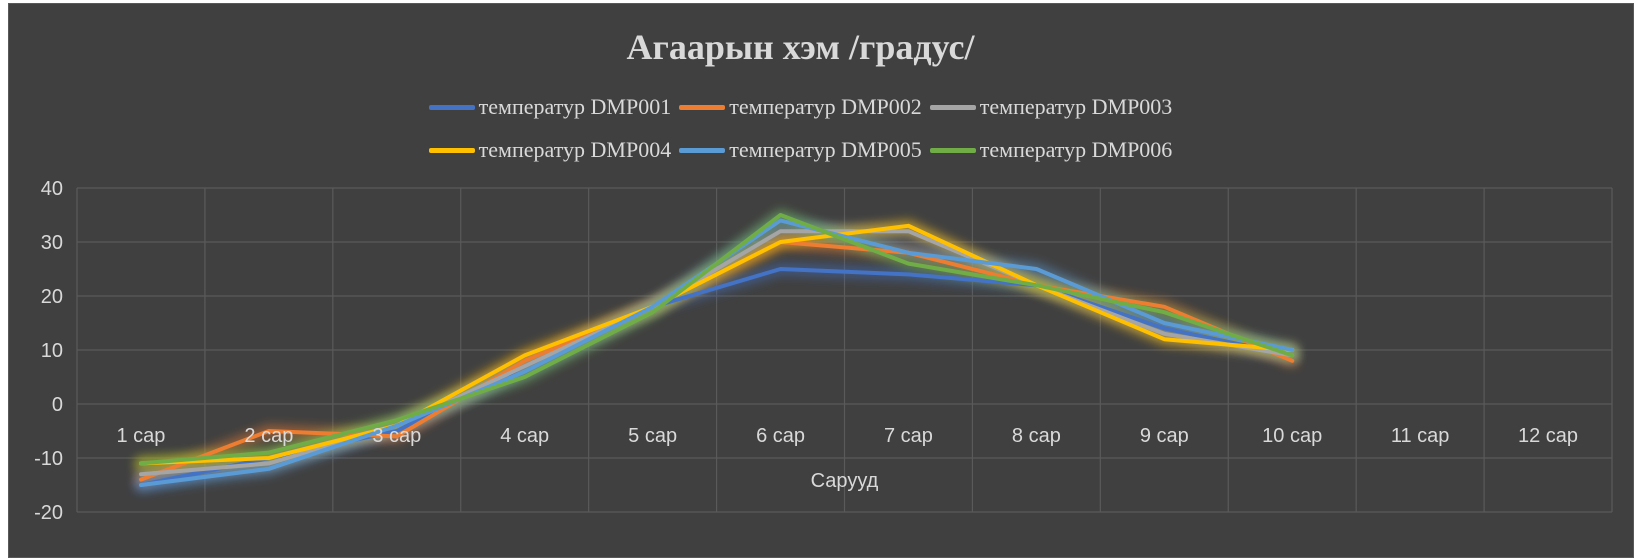 Image resolution: width=1634 pixels, height=558 pixels. I want to click on y-tick-label: 10, so click(52, 351).